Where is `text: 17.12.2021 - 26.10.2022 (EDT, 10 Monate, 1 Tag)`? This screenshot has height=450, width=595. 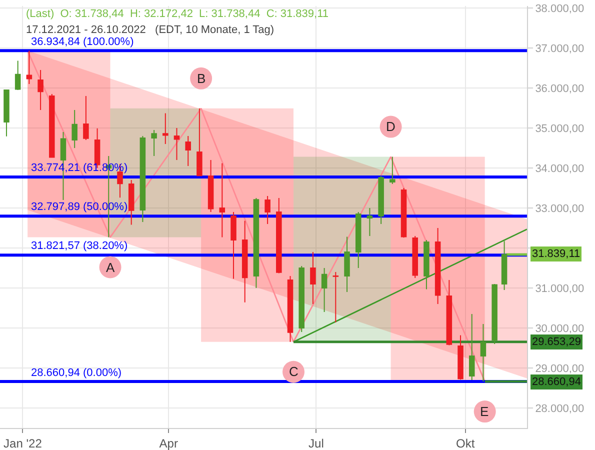
text: 17.12.2021 - 26.10.2022 (EDT, 10 Monate, 1 Tag) is located at coordinates (150, 30).